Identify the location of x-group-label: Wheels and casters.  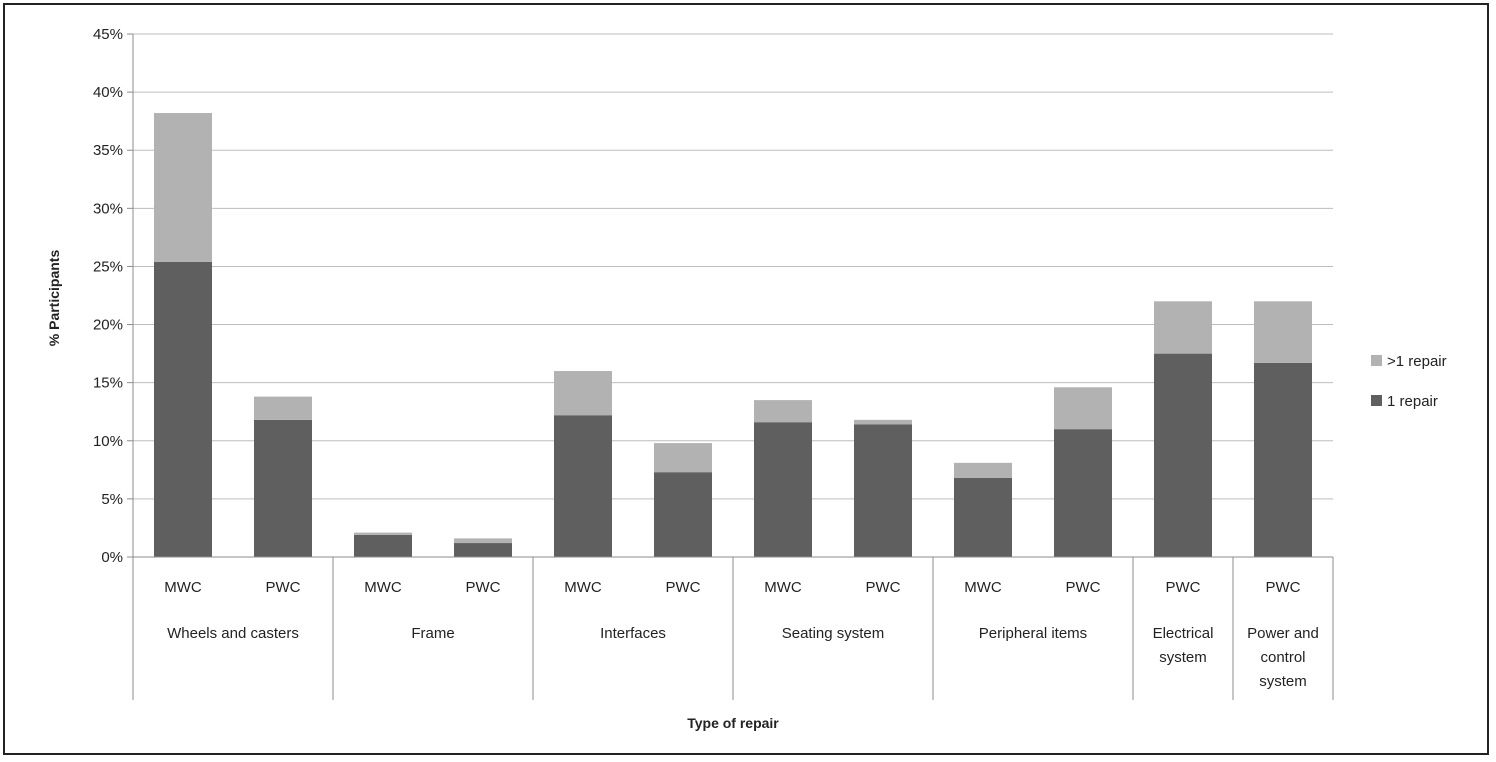
(233, 633).